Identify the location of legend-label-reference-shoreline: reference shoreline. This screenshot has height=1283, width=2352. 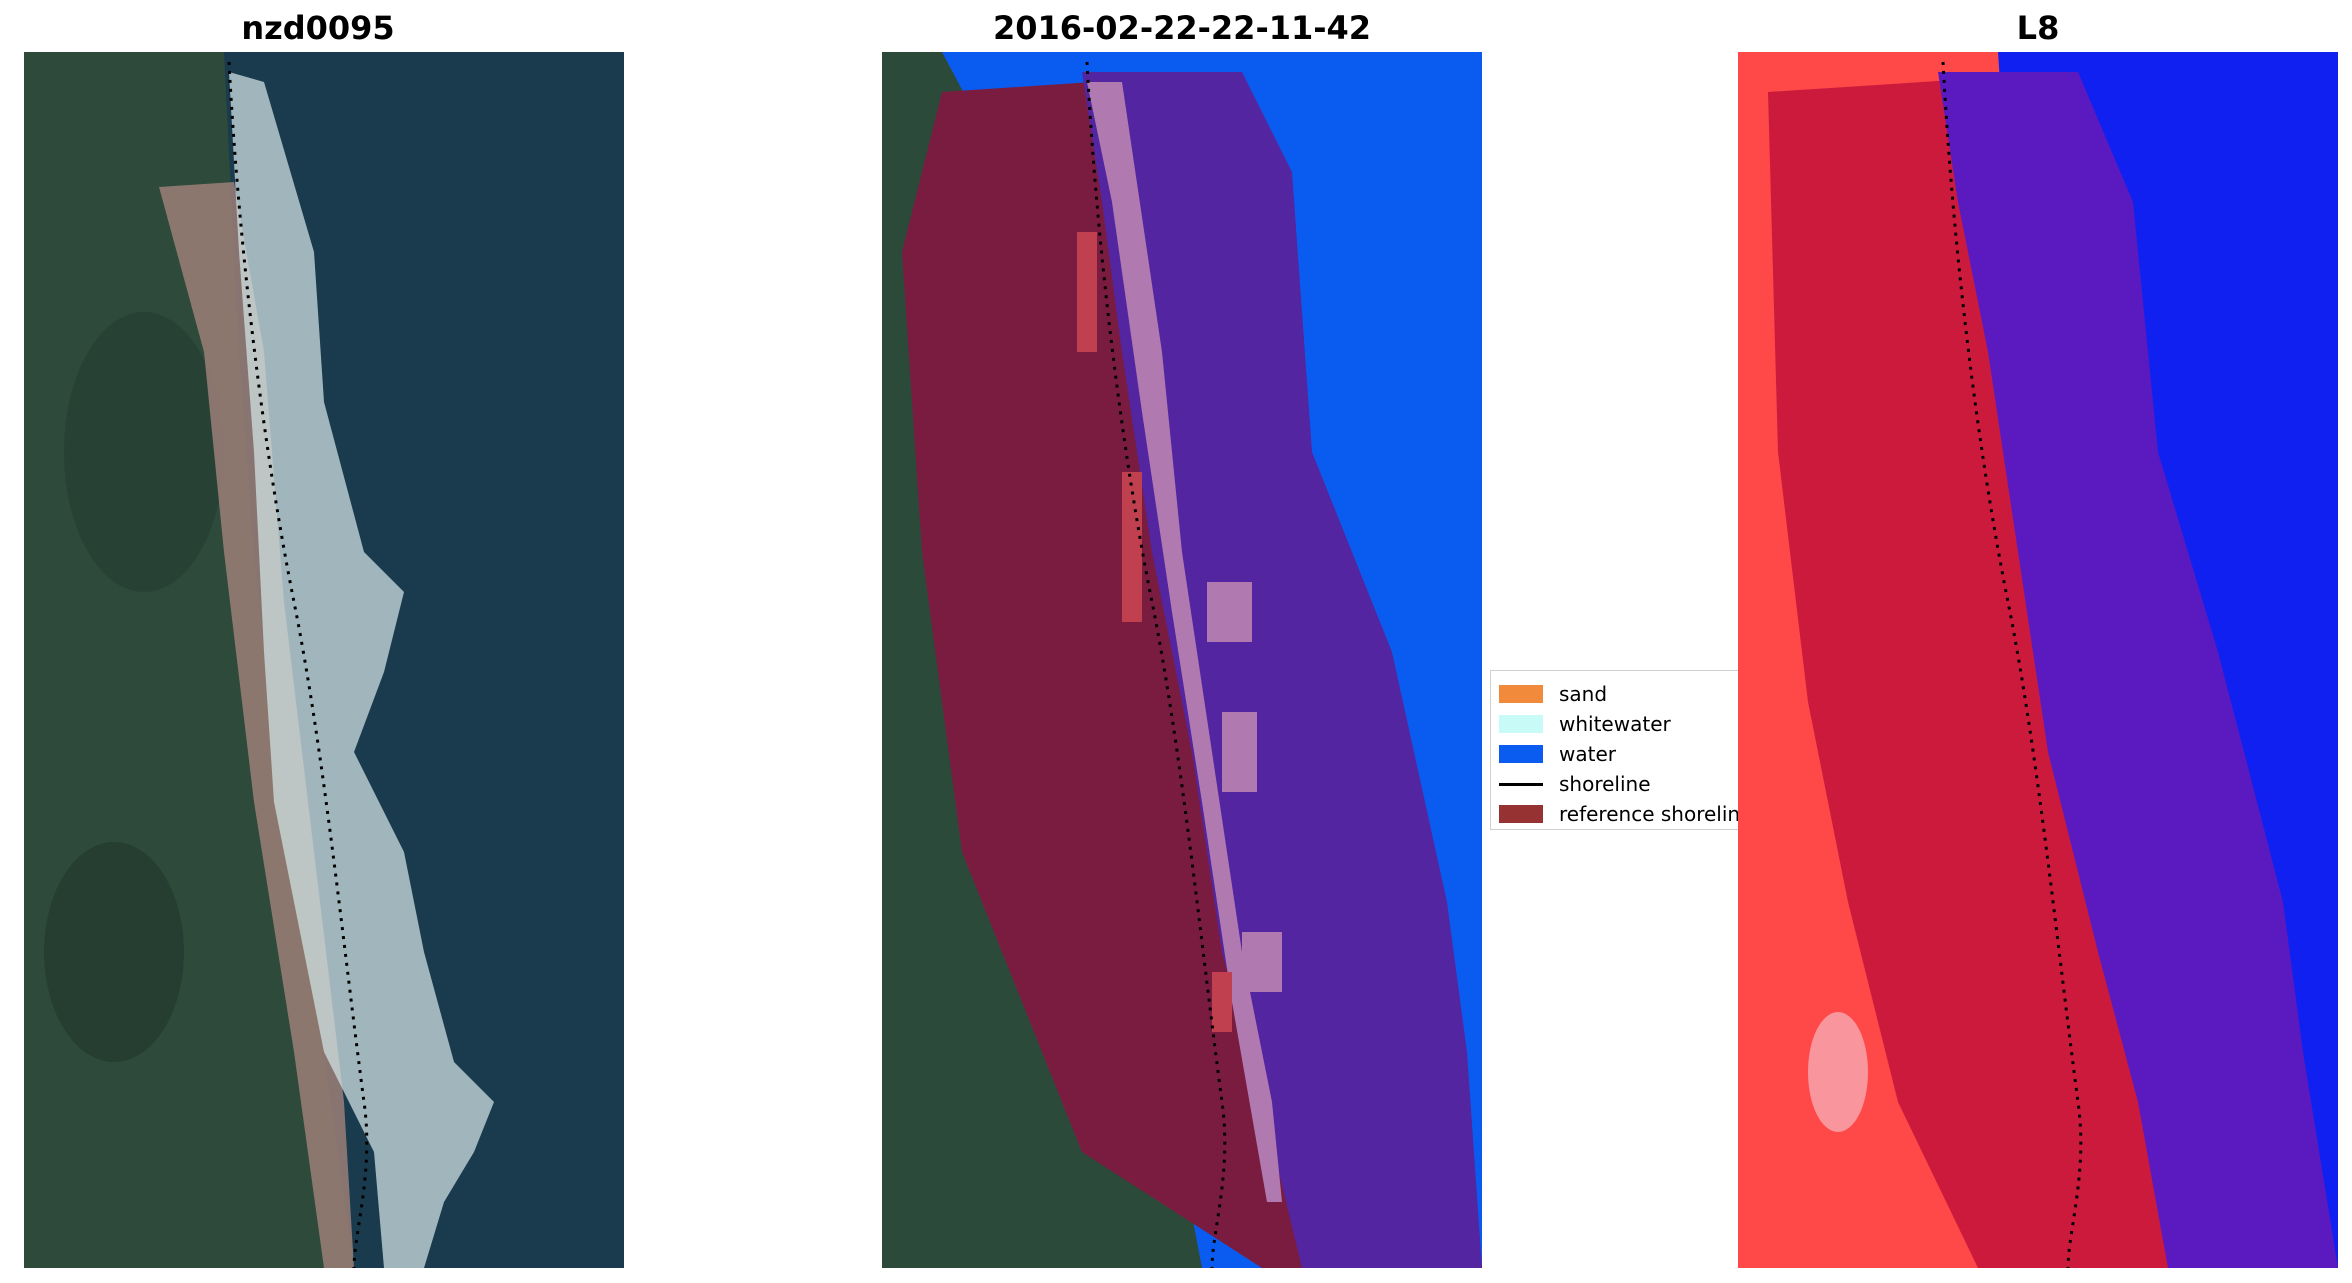
(1649, 814).